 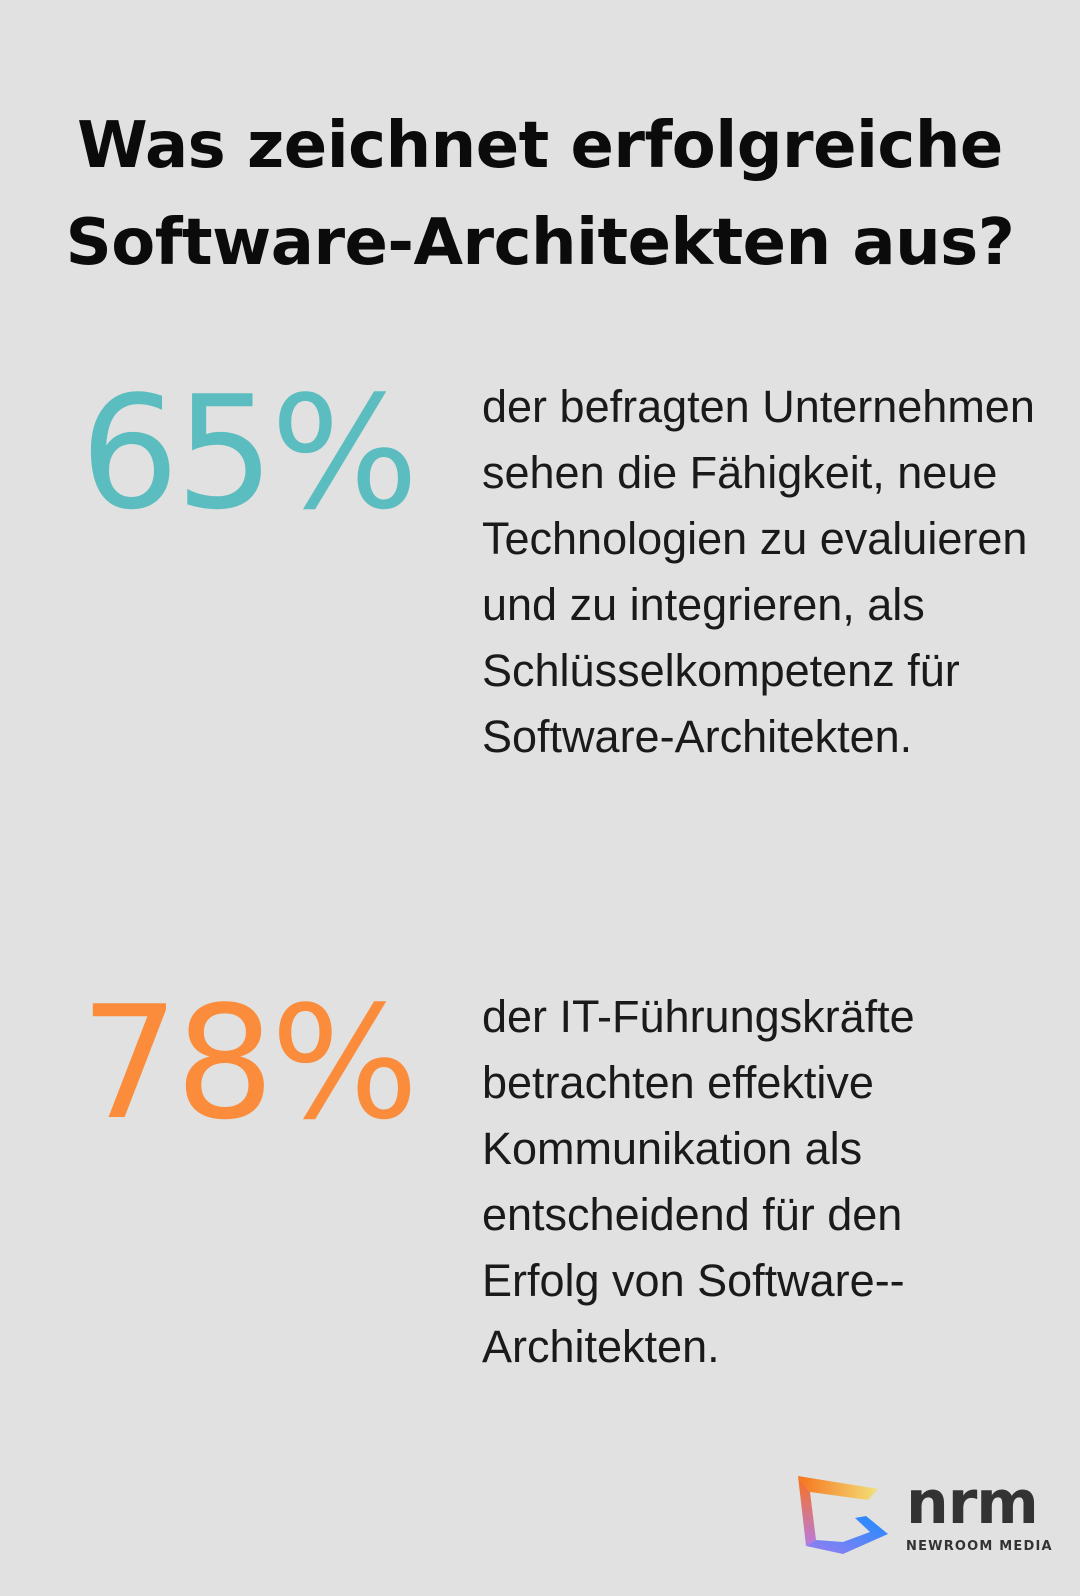 What do you see at coordinates (843, 1515) in the screenshot?
I see `newroom-media-logo-icon` at bounding box center [843, 1515].